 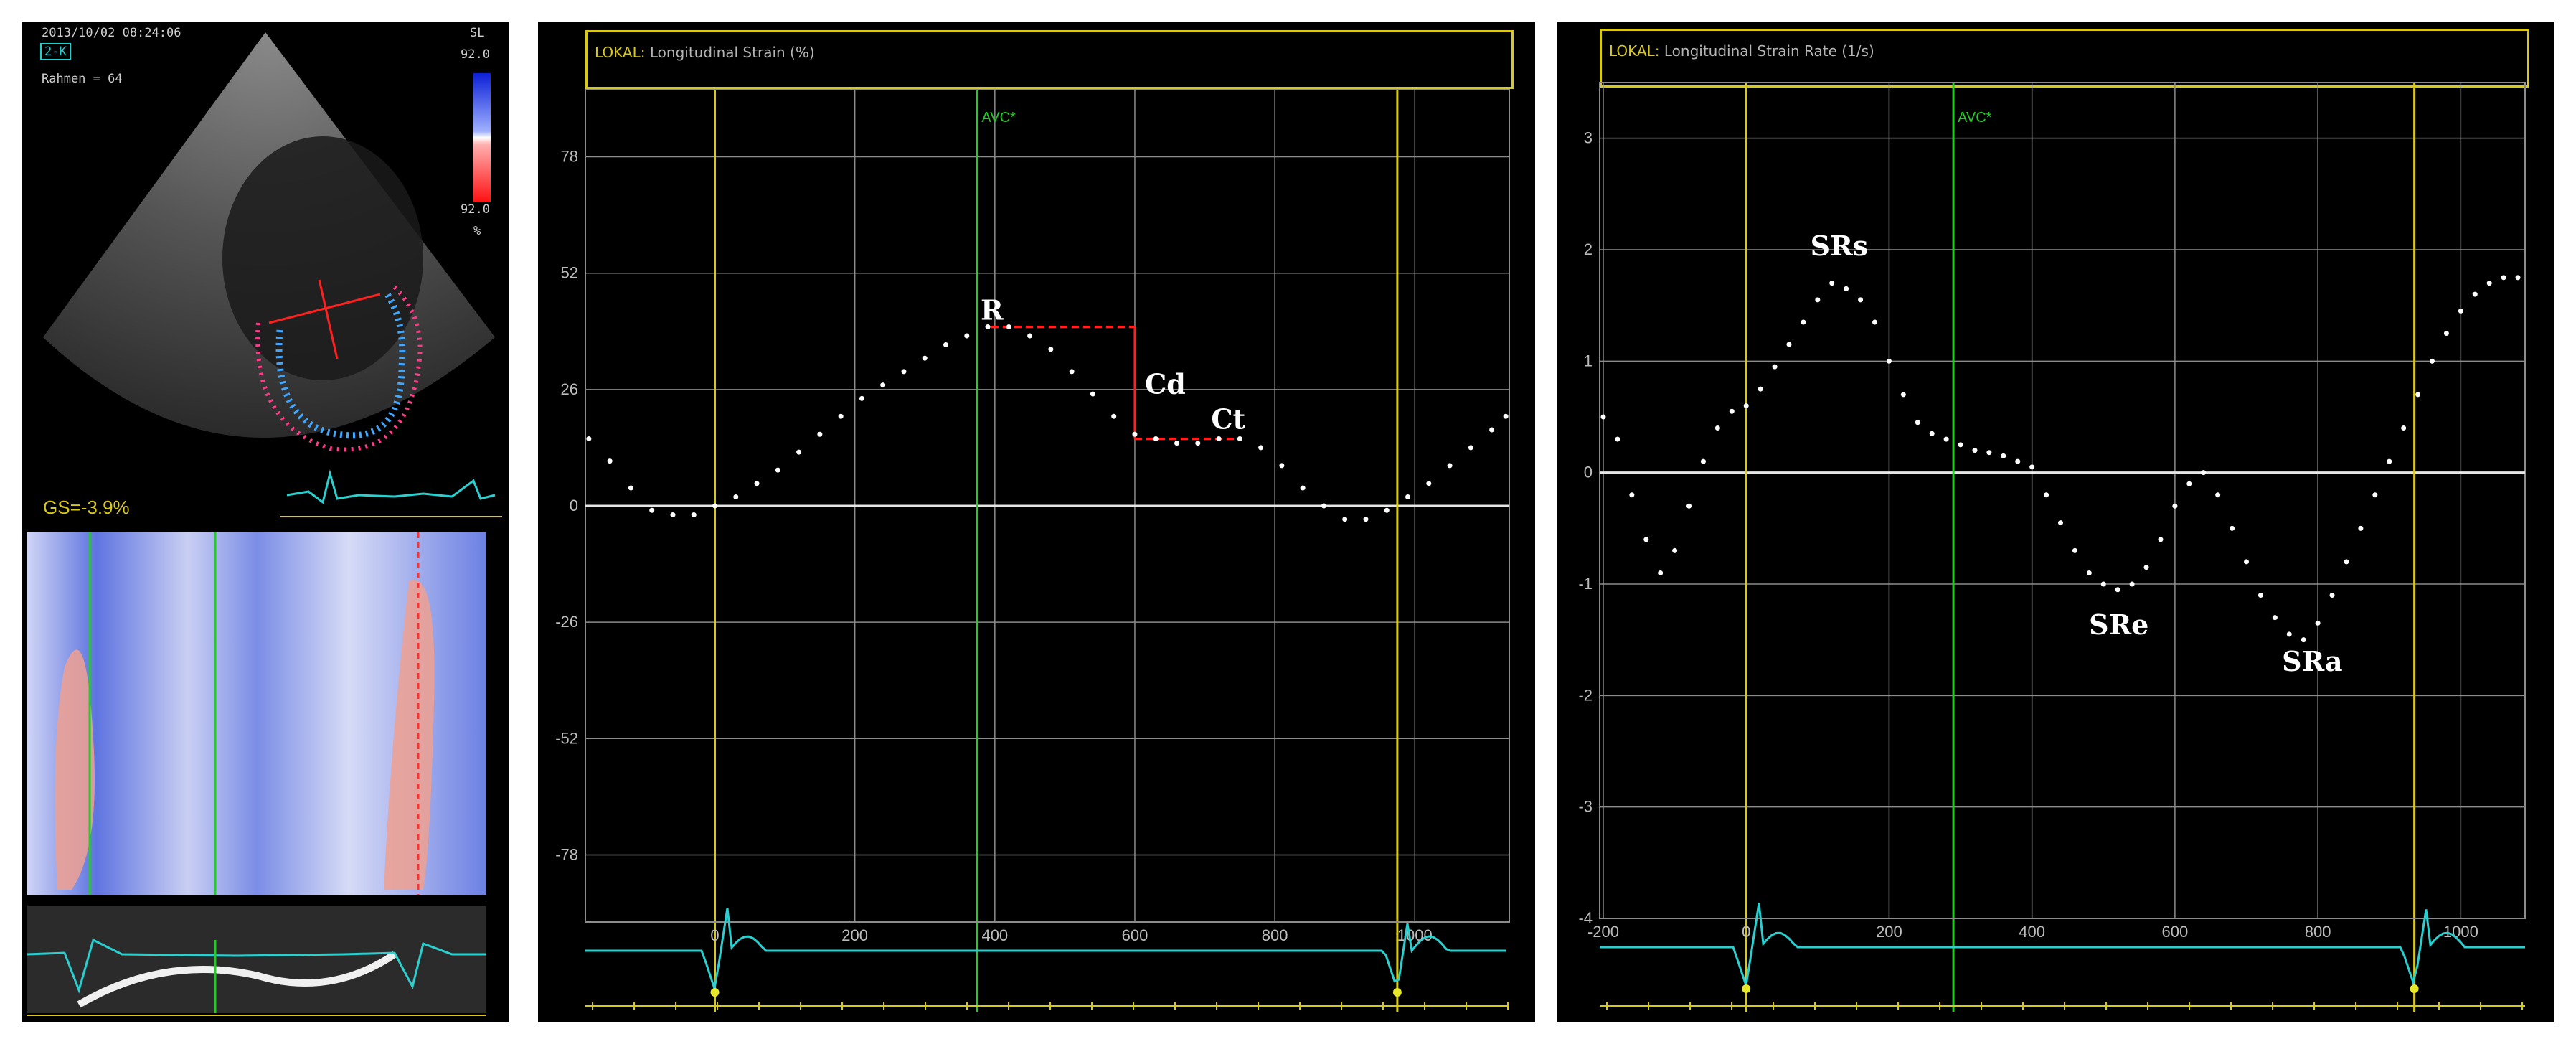 What do you see at coordinates (1045, 948) in the screenshot?
I see `strain-ecg-trace` at bounding box center [1045, 948].